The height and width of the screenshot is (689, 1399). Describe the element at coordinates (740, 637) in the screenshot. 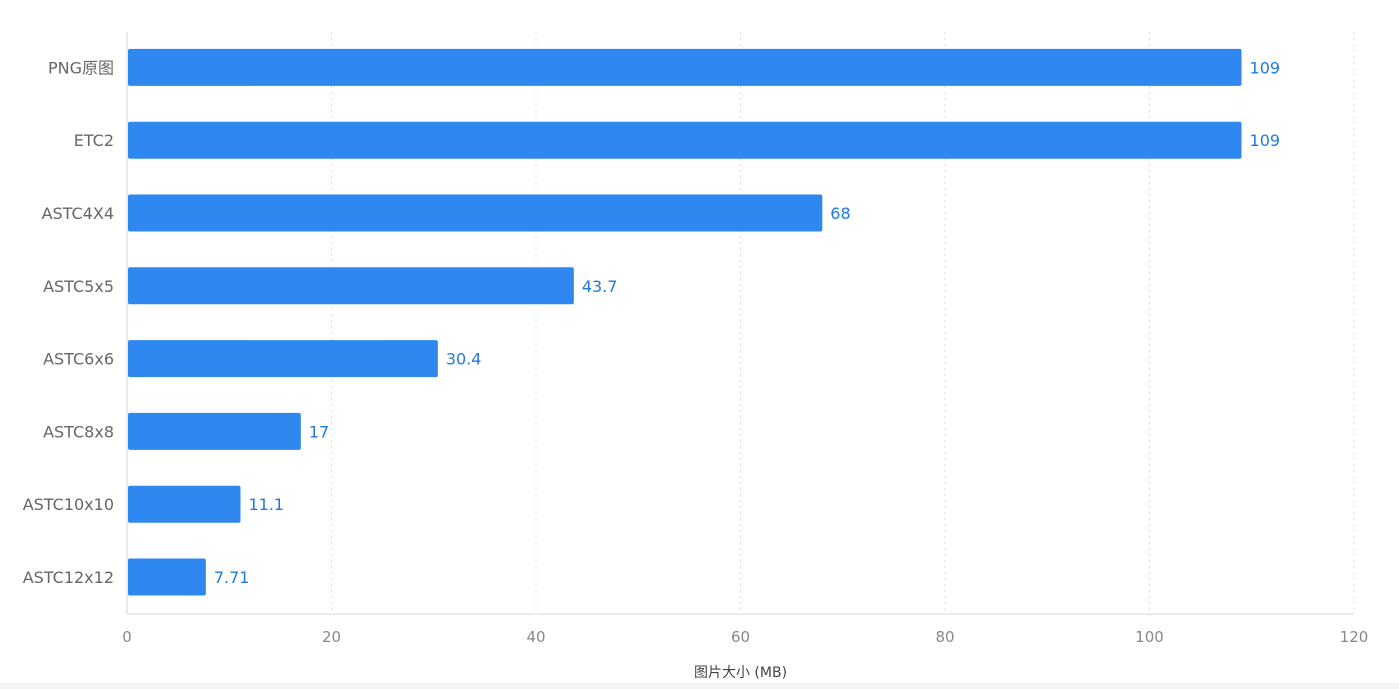

I see `x-tick-label: 60` at that location.